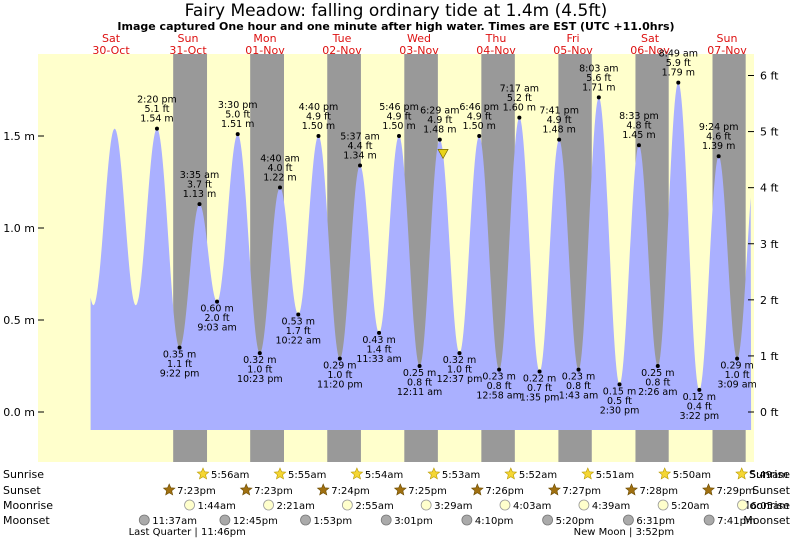 This screenshot has width=793, height=538. Describe the element at coordinates (260, 379) in the screenshot. I see `low-tide-label: 10:23 pm` at that location.